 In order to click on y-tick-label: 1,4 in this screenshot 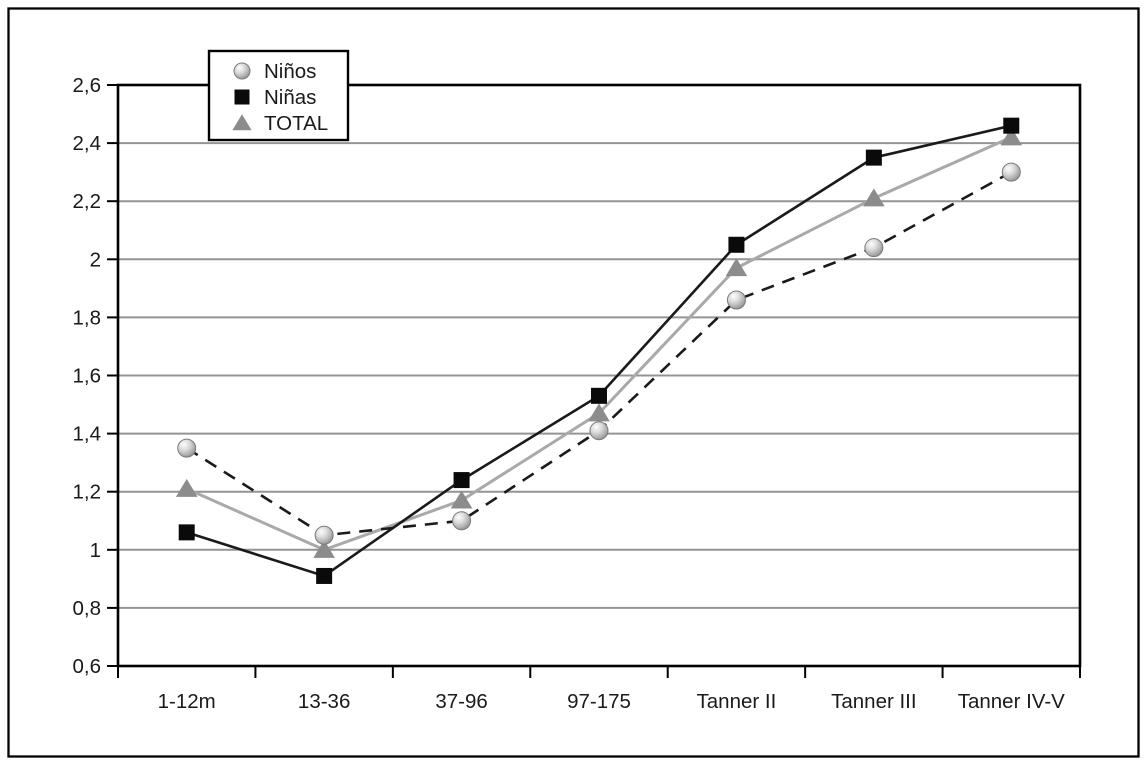, I will do `click(87, 434)`.